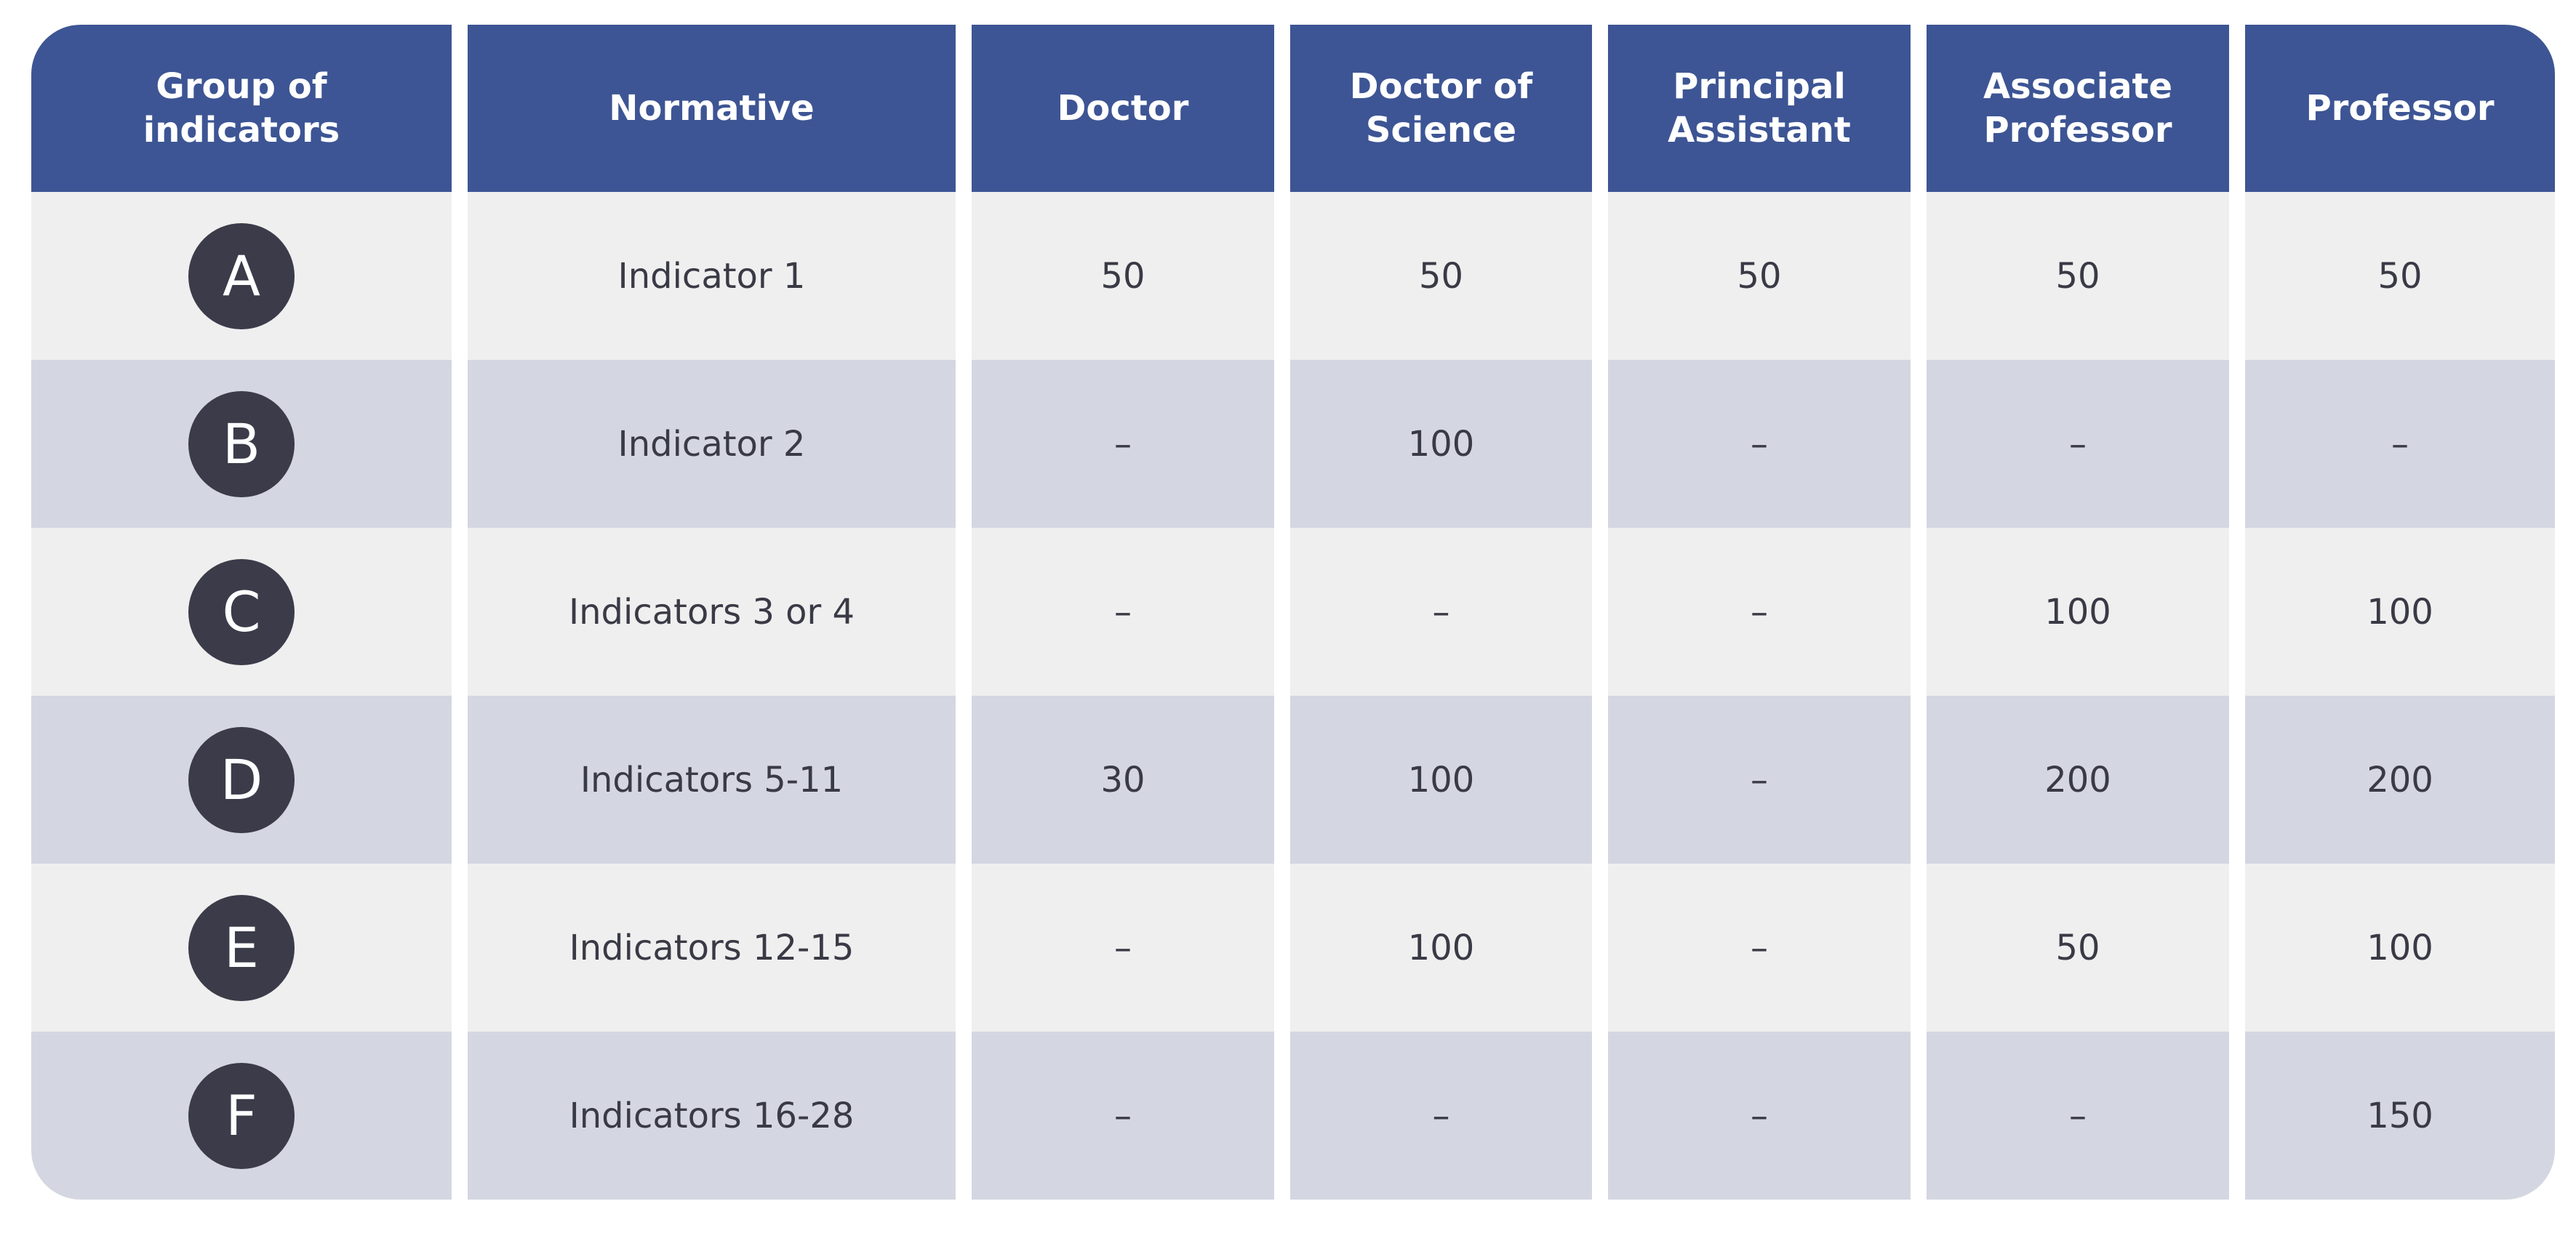 The image size is (2576, 1233). I want to click on group-badge: A, so click(241, 276).